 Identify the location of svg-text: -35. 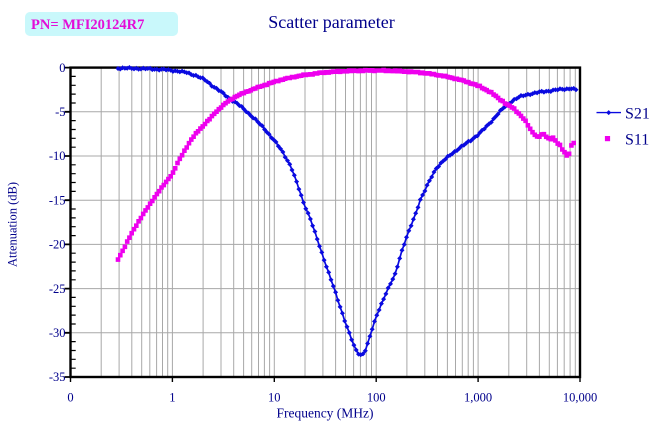
(57, 377).